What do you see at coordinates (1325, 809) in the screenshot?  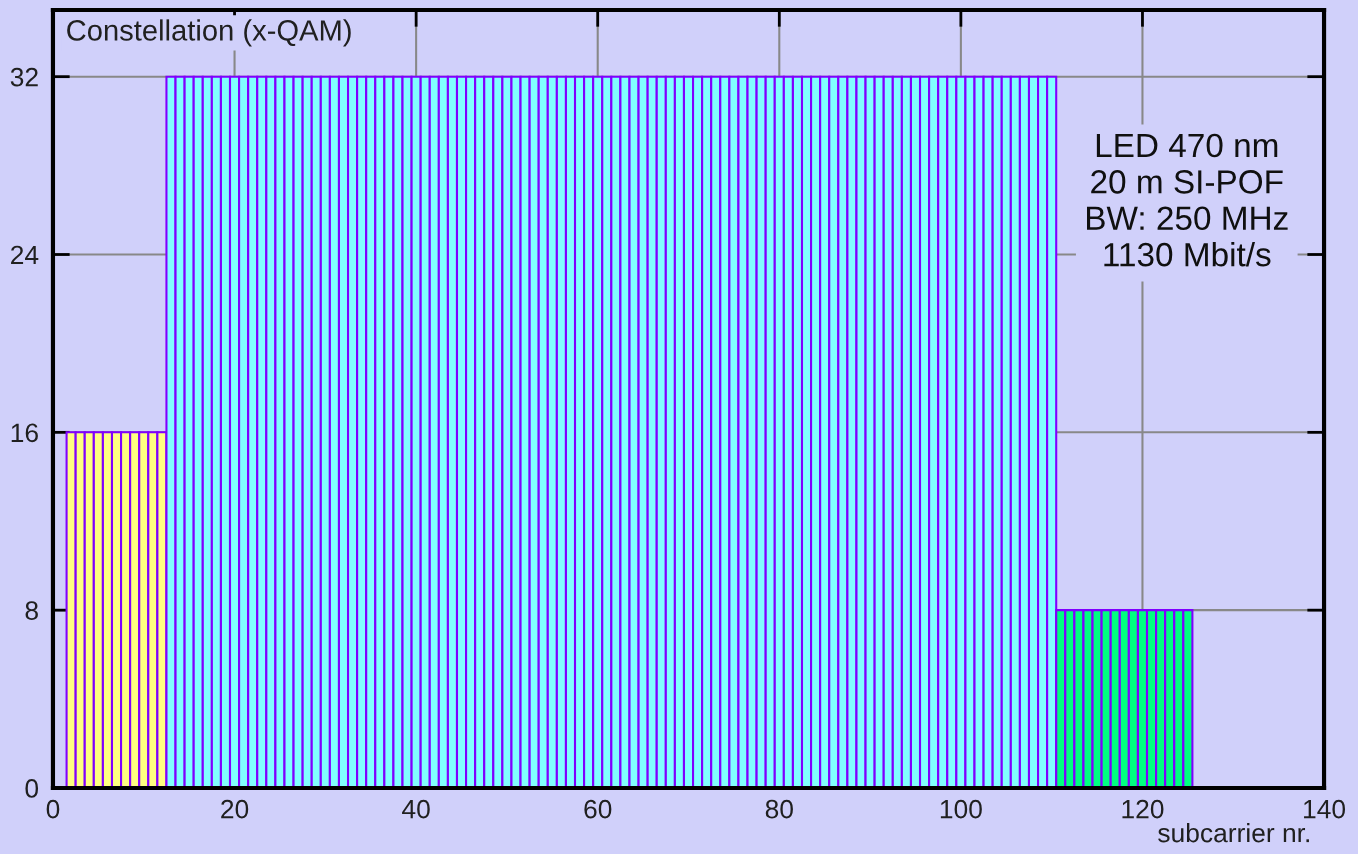 I see `x-tick-label: 140` at bounding box center [1325, 809].